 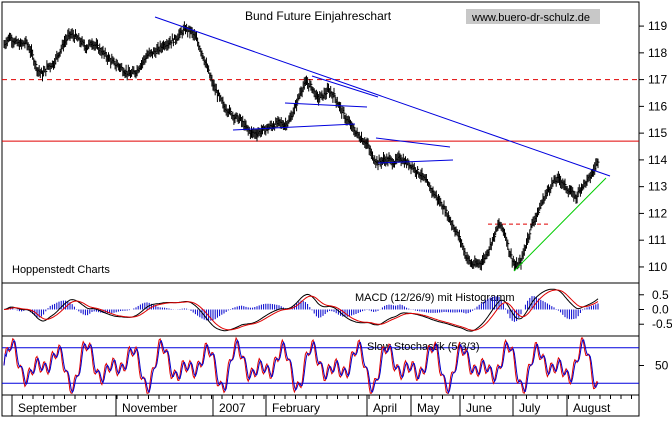 I want to click on macd-y-tick-label: -0.5, so click(x=662, y=324).